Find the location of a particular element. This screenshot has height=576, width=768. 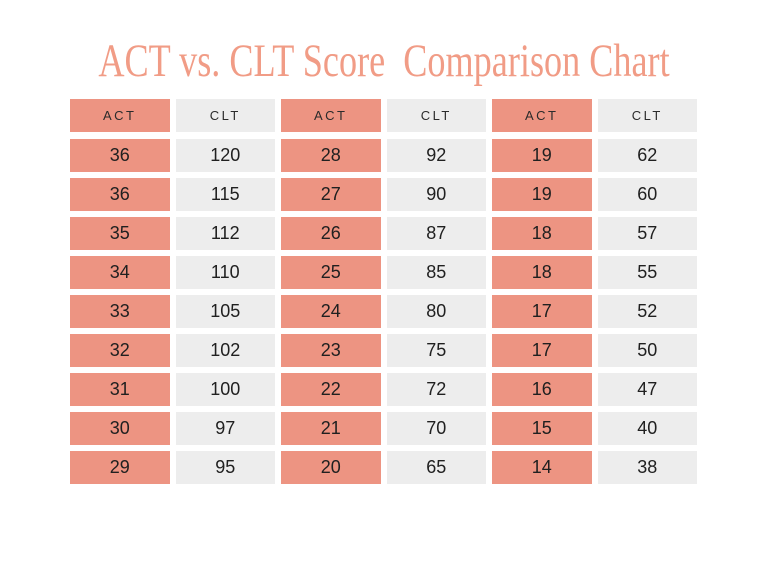

table-cell: 21 is located at coordinates (331, 428).